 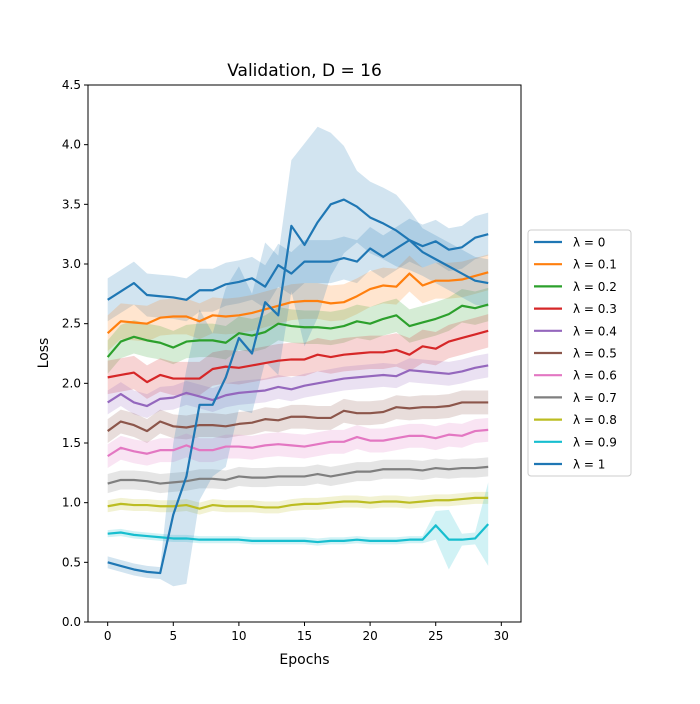 I want to click on x-axis: 0 5 10 15 20 25 30, so click(x=306, y=632).